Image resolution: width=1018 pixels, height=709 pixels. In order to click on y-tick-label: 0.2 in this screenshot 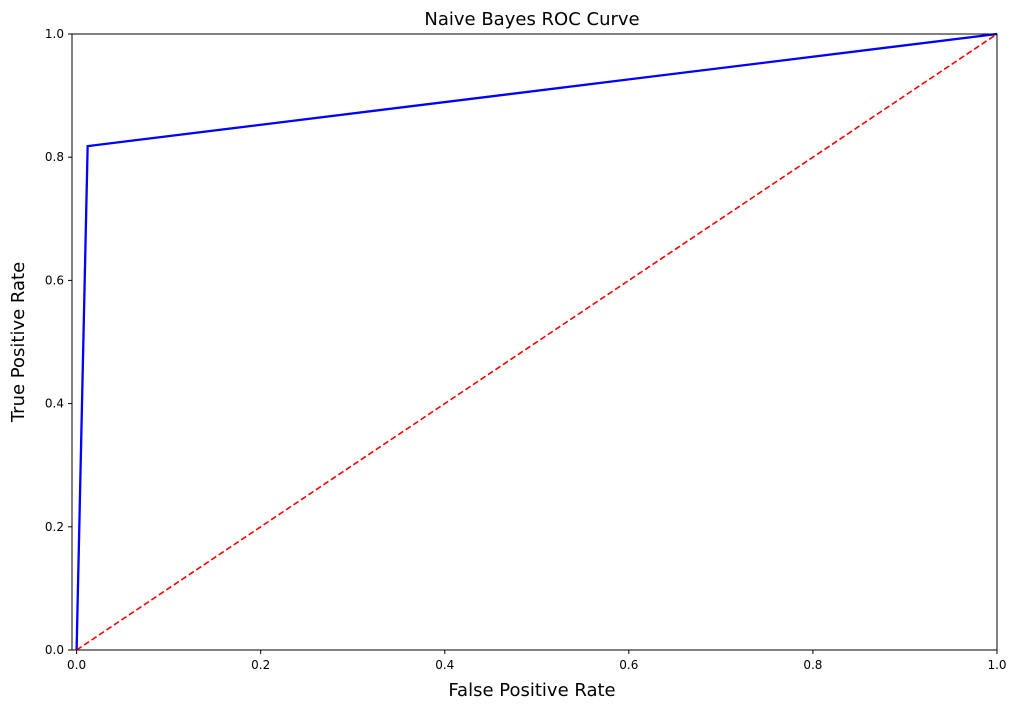, I will do `click(54, 527)`.